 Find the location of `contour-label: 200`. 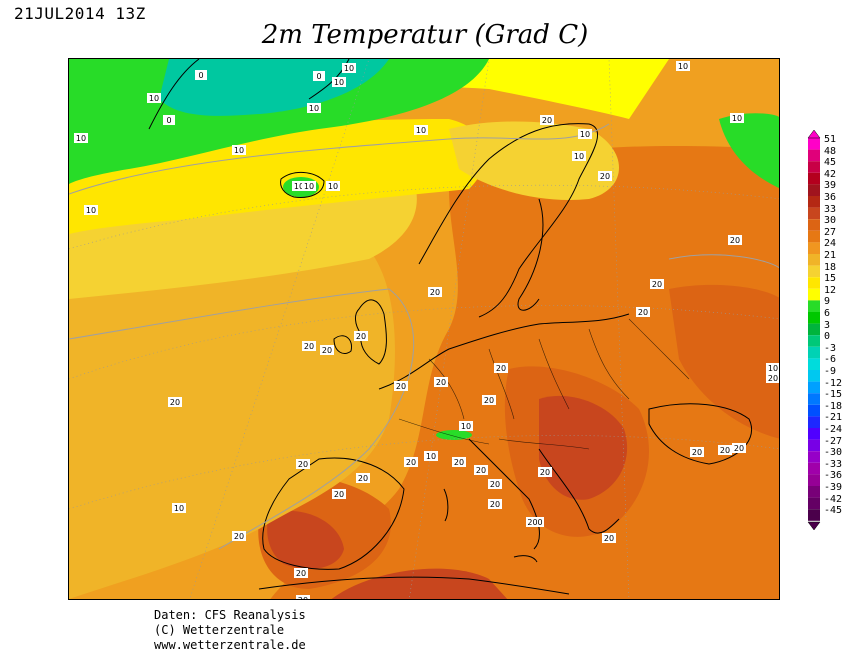

contour-label: 200 is located at coordinates (534, 522).